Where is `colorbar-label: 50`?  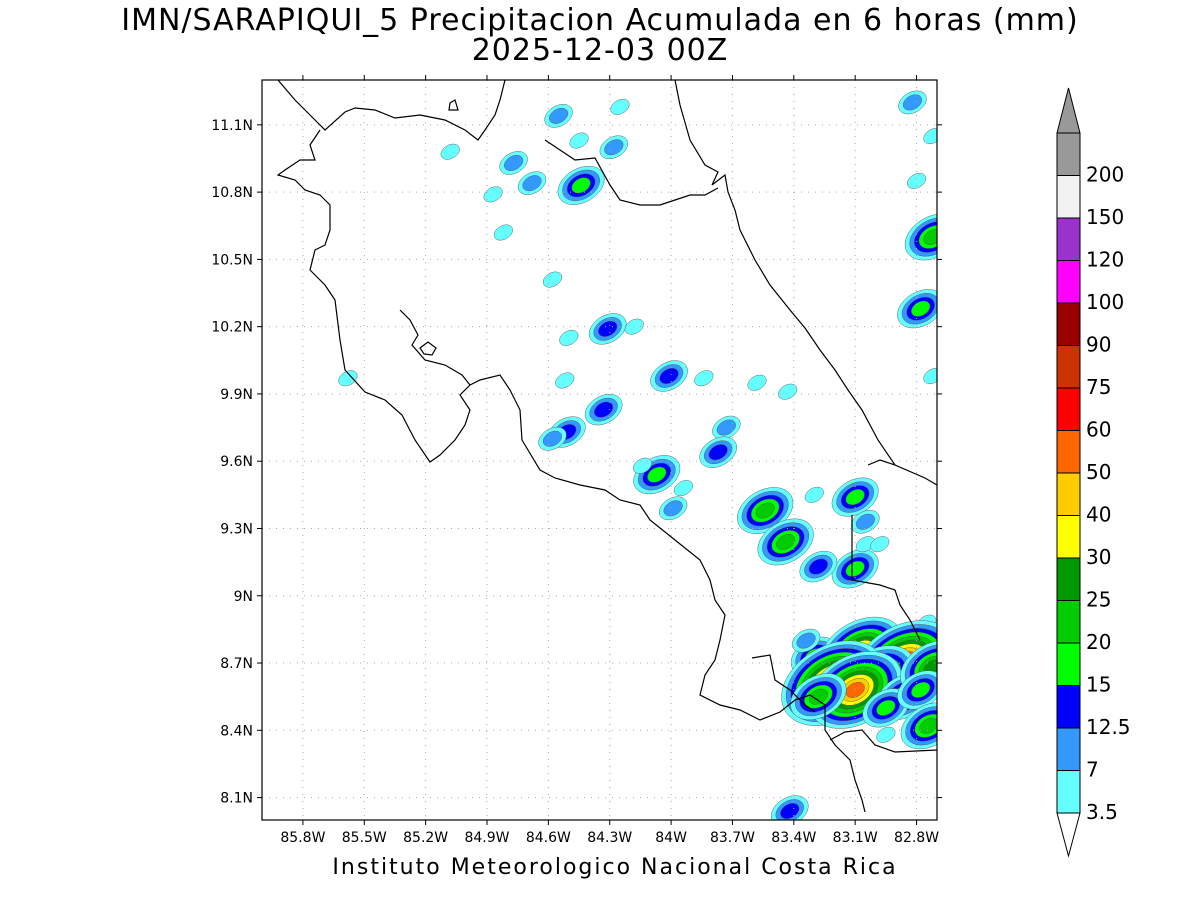 colorbar-label: 50 is located at coordinates (1098, 472).